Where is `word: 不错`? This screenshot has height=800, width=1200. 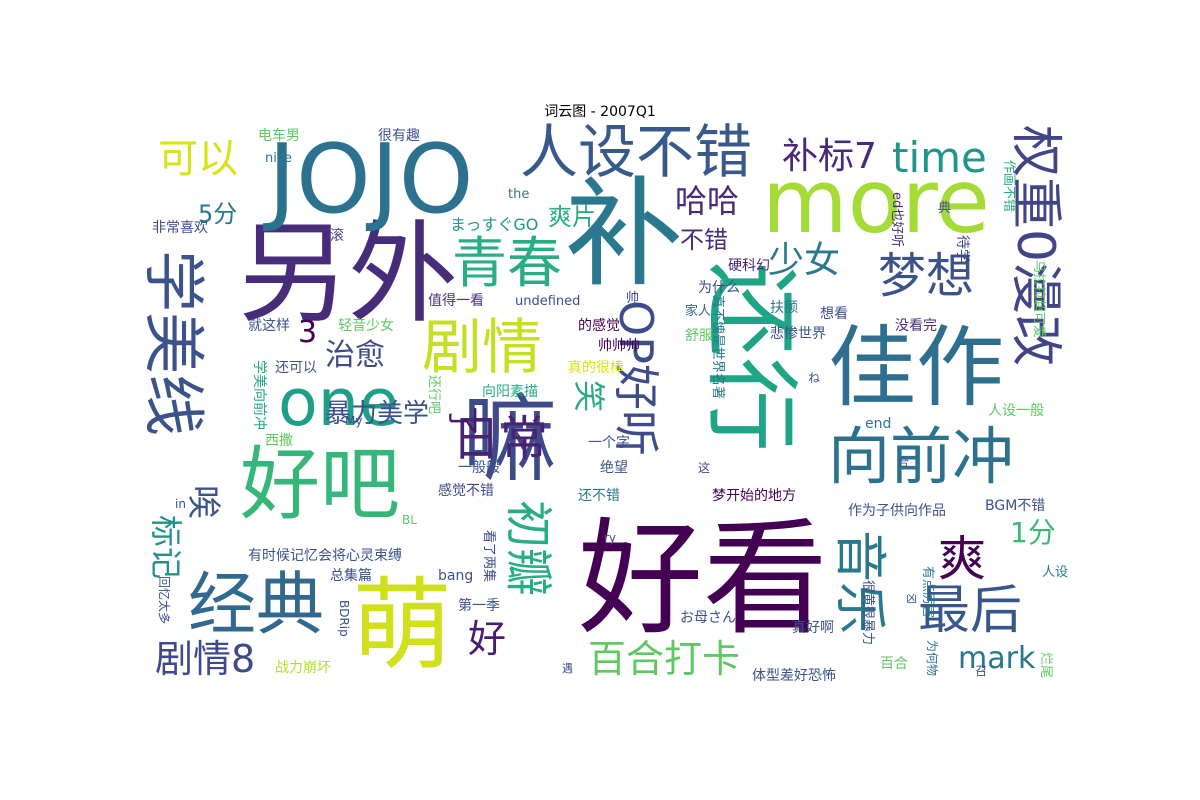
word: 不错 is located at coordinates (704, 240).